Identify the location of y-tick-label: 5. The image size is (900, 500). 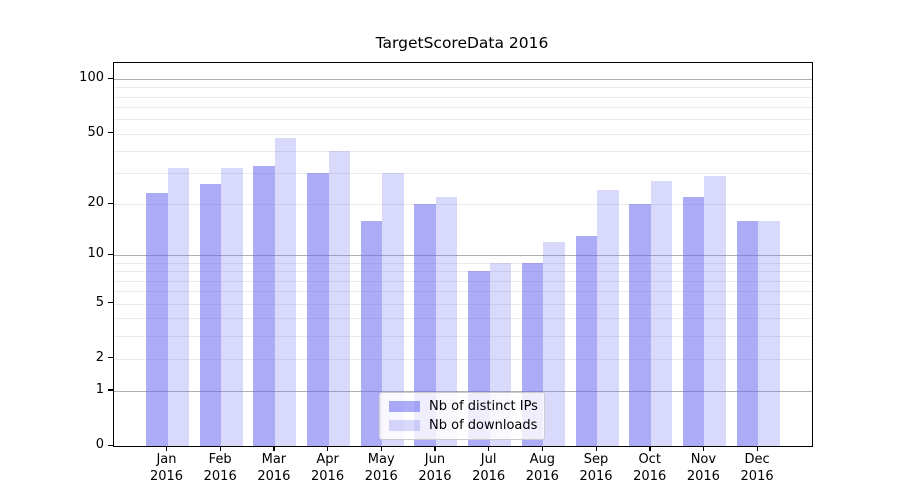
(99, 302).